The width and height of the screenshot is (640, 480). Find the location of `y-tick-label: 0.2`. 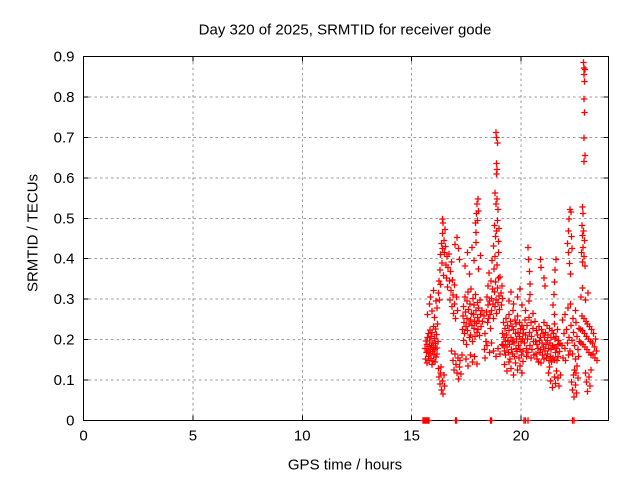

y-tick-label: 0.2 is located at coordinates (64, 340).